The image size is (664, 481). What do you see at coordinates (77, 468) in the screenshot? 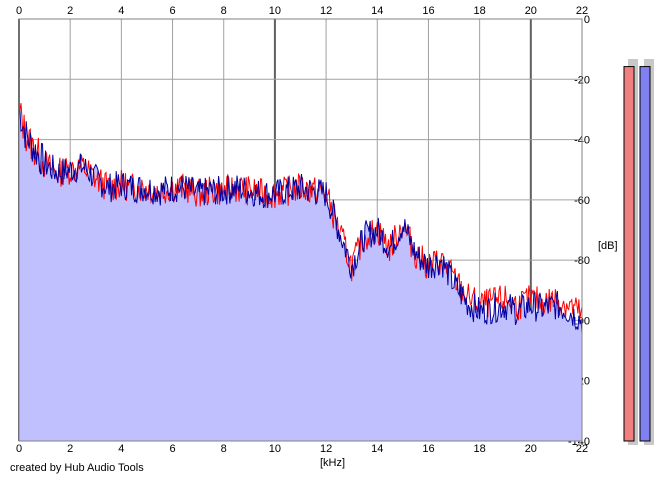
I see `credit-text: created by Hub Audio Tools` at bounding box center [77, 468].